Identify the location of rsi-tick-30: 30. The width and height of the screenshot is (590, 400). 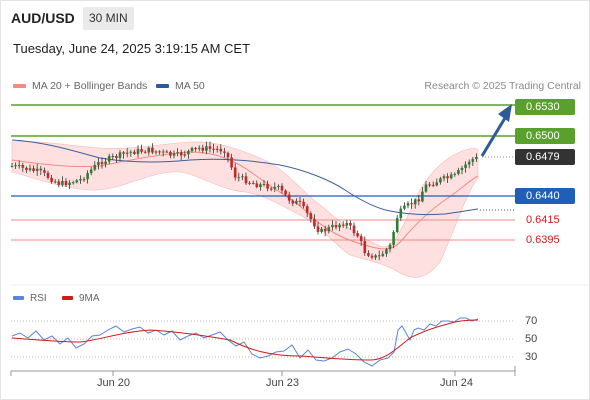
(531, 357).